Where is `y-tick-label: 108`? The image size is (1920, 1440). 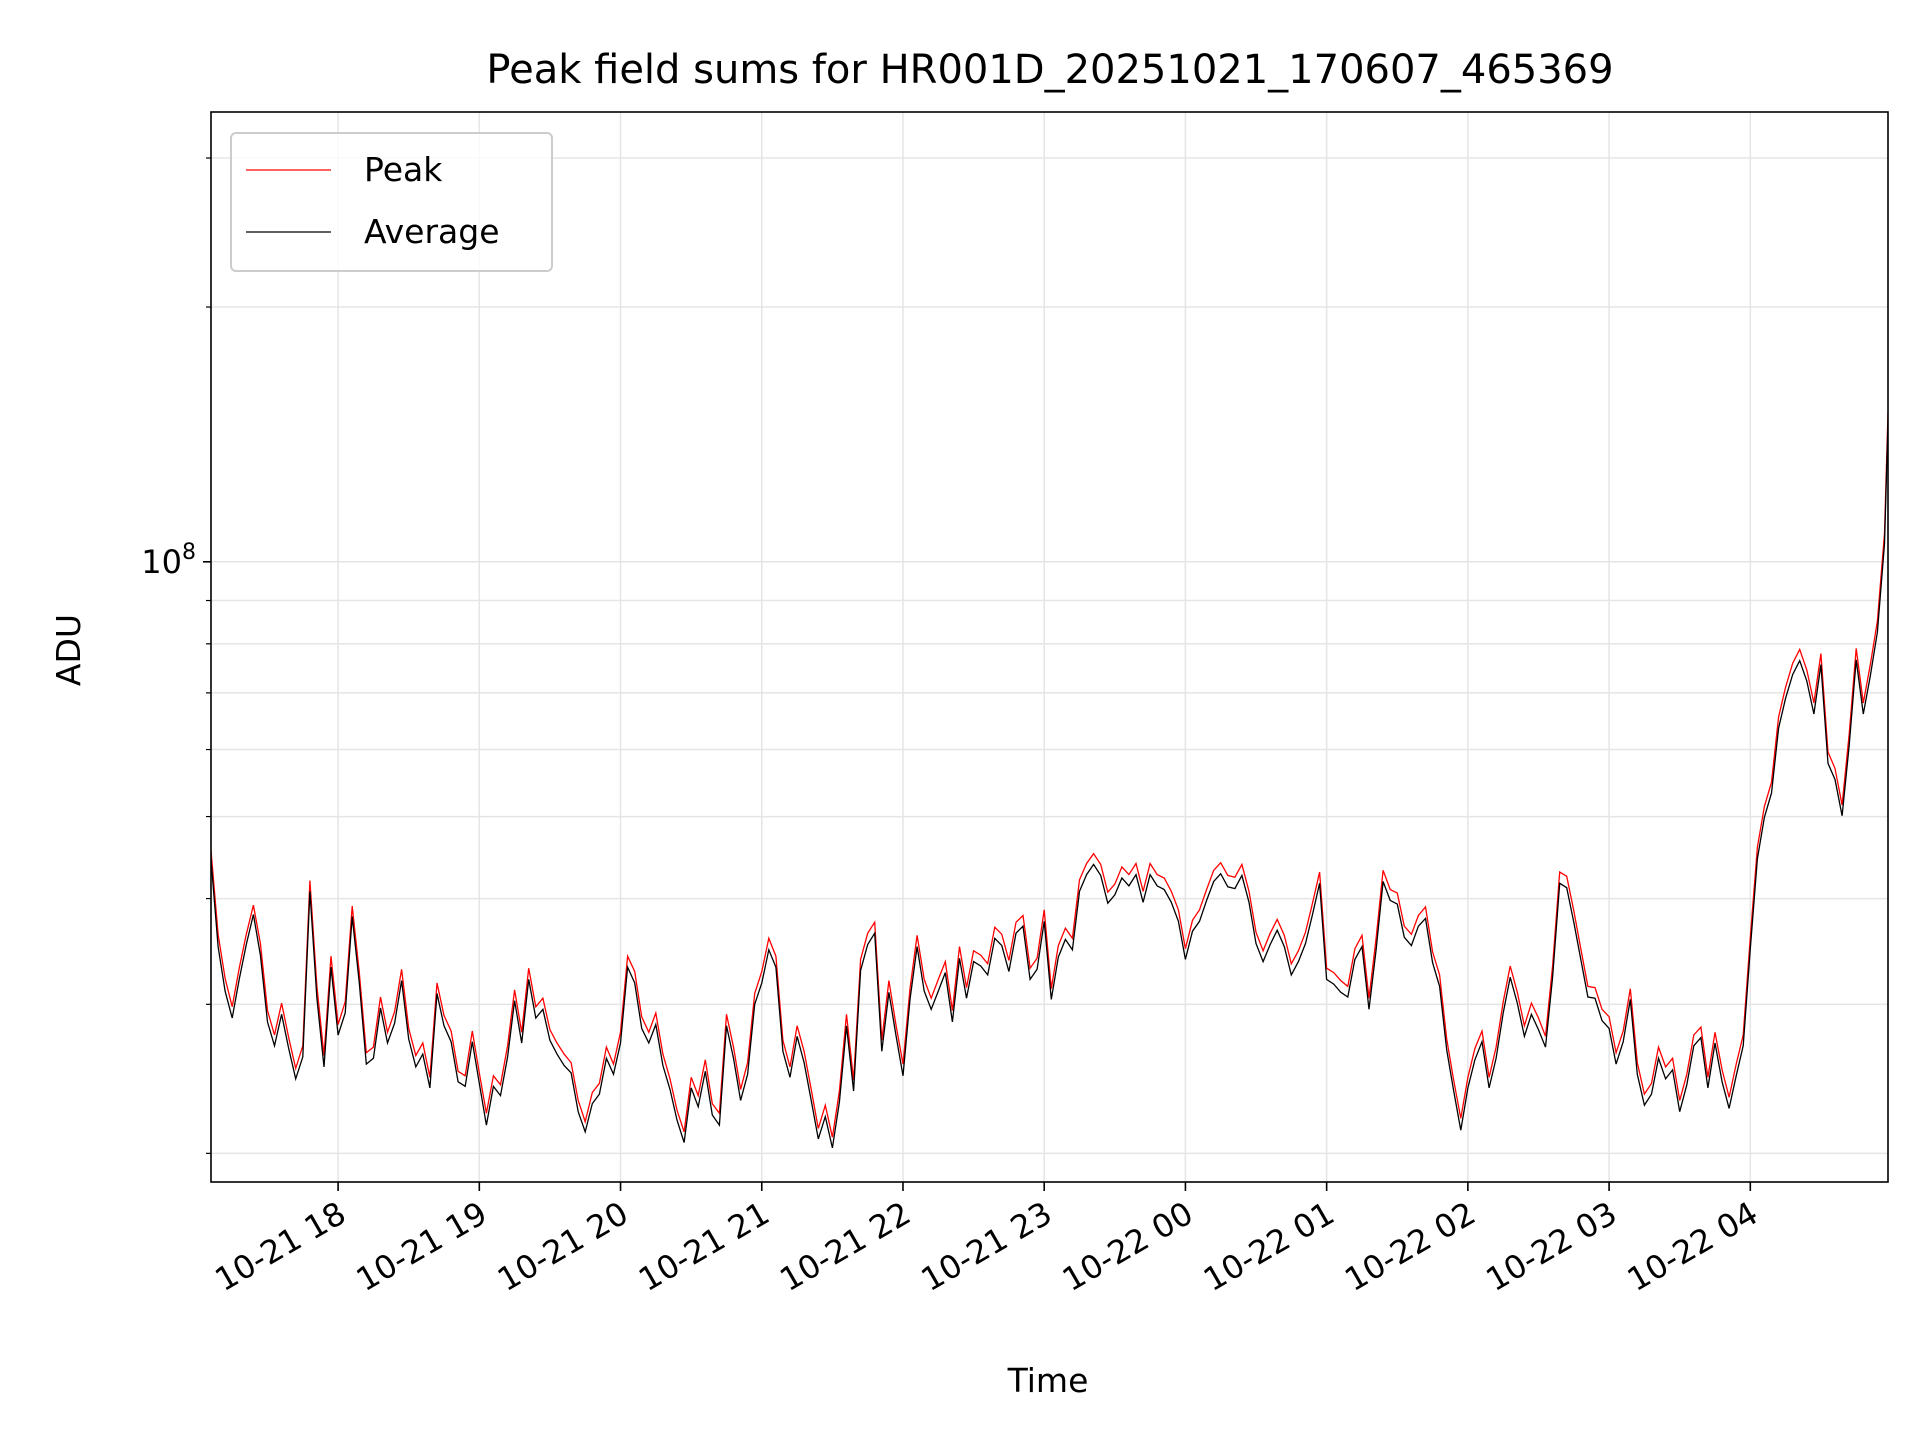 y-tick-label: 108 is located at coordinates (168, 560).